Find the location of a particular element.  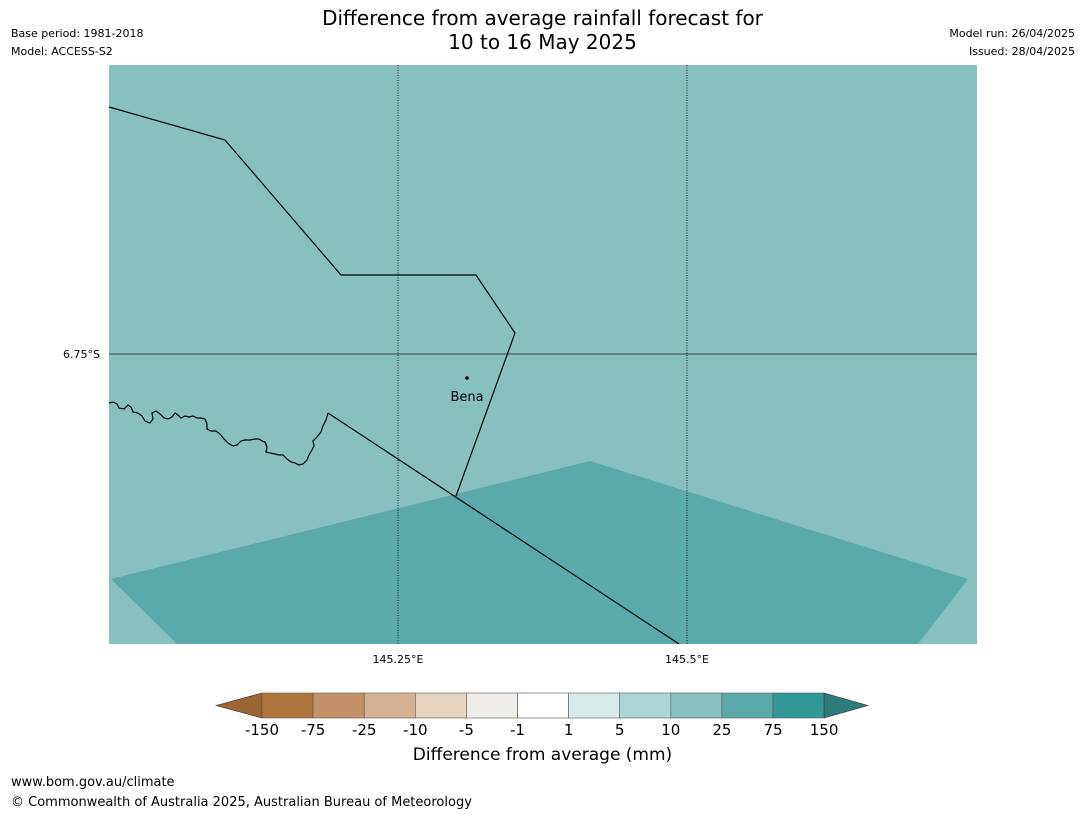

colorbar-tick-label: -5 is located at coordinates (466, 730).